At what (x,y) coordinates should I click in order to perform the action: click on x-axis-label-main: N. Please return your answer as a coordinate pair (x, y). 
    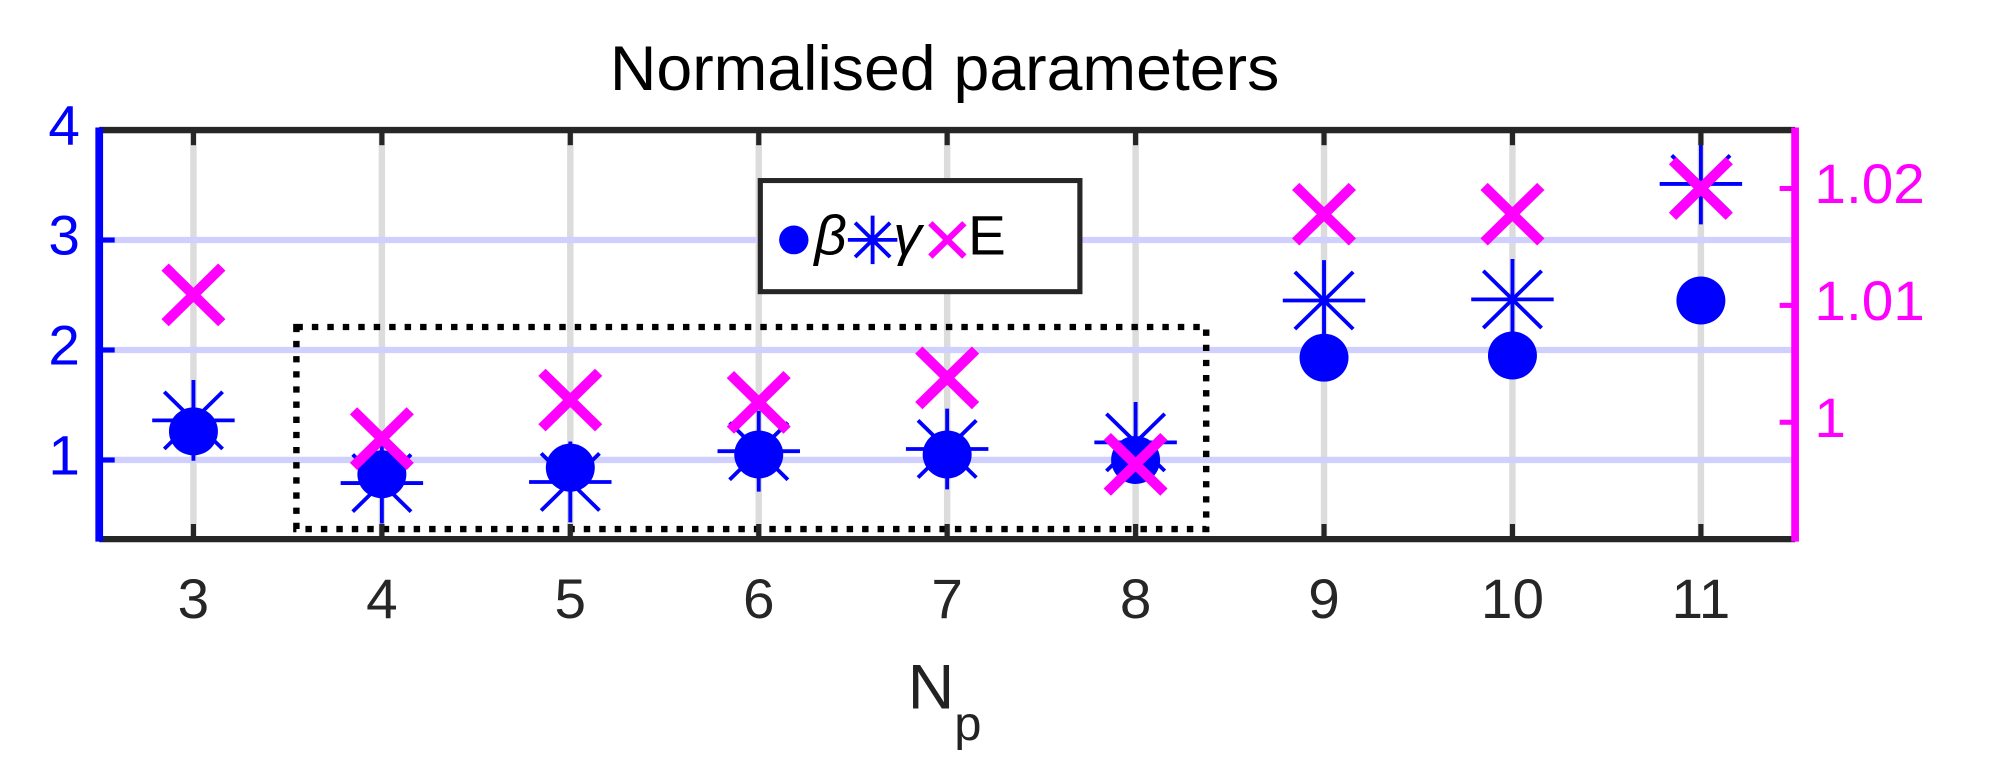
    Looking at the image, I should click on (931, 686).